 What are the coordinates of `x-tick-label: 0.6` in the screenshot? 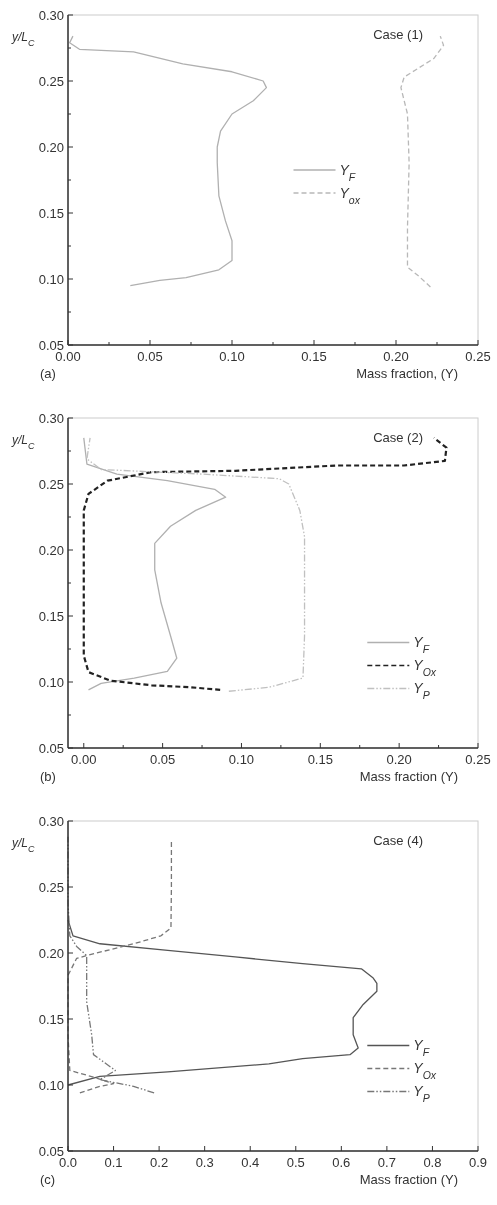 It's located at (341, 1162).